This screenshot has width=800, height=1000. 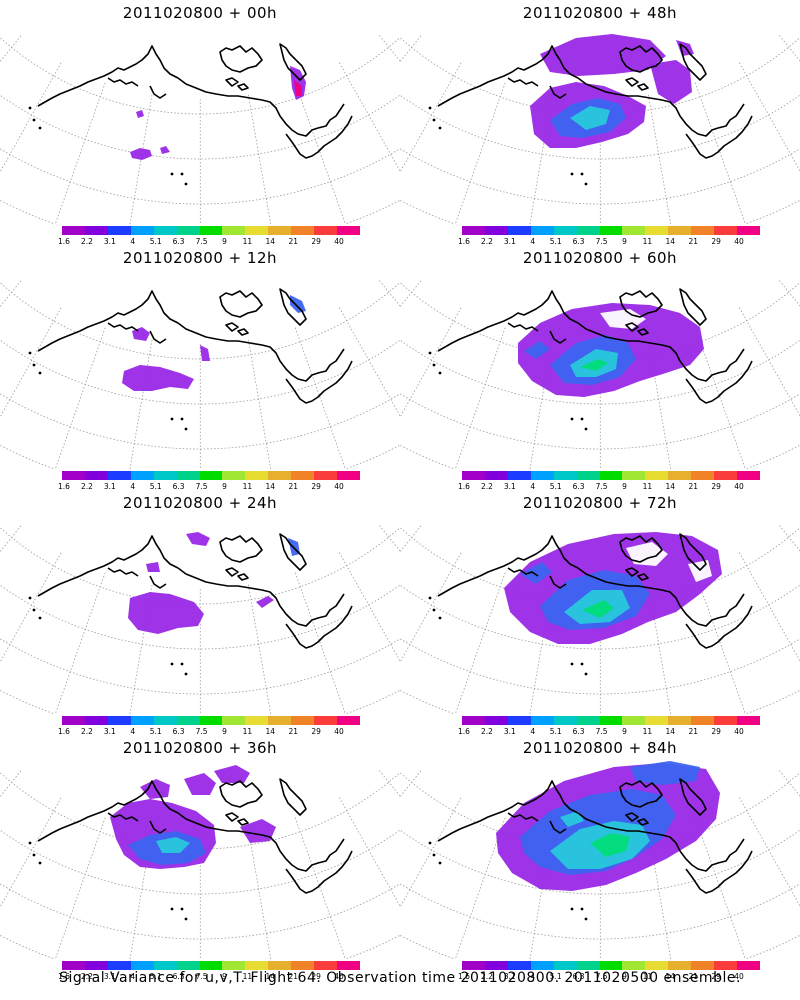 What do you see at coordinates (600, 748) in the screenshot?
I see `panel-title: 2011020800 + 84h` at bounding box center [600, 748].